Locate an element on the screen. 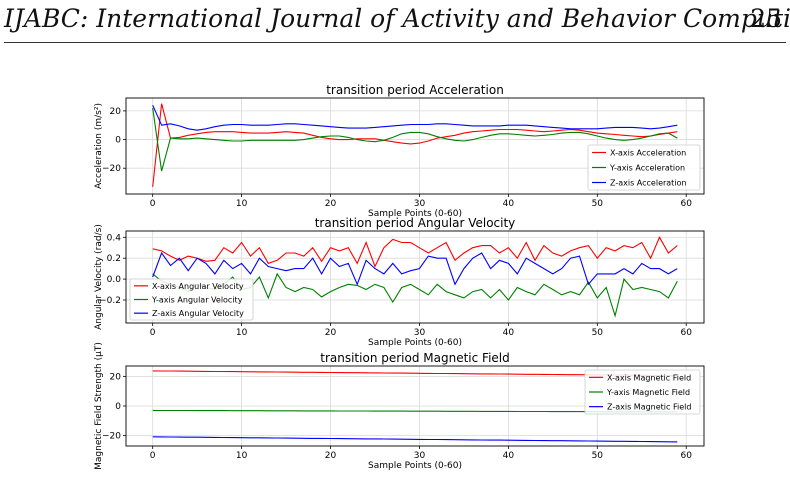 This screenshot has width=790, height=490. panel-1-y-axis-label: Acceleration (m/s²) is located at coordinates (99, 146).